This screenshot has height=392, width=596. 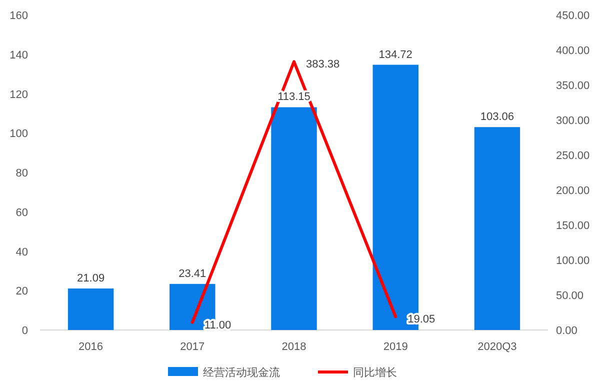 What do you see at coordinates (294, 347) in the screenshot?
I see `x-tick-label: 2018` at bounding box center [294, 347].